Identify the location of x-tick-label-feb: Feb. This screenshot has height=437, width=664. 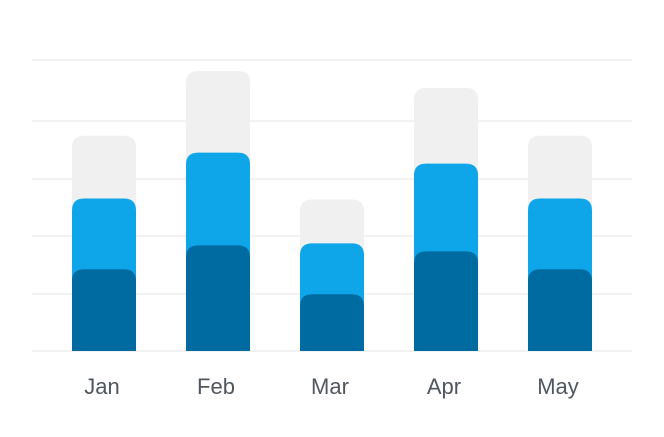
(216, 386).